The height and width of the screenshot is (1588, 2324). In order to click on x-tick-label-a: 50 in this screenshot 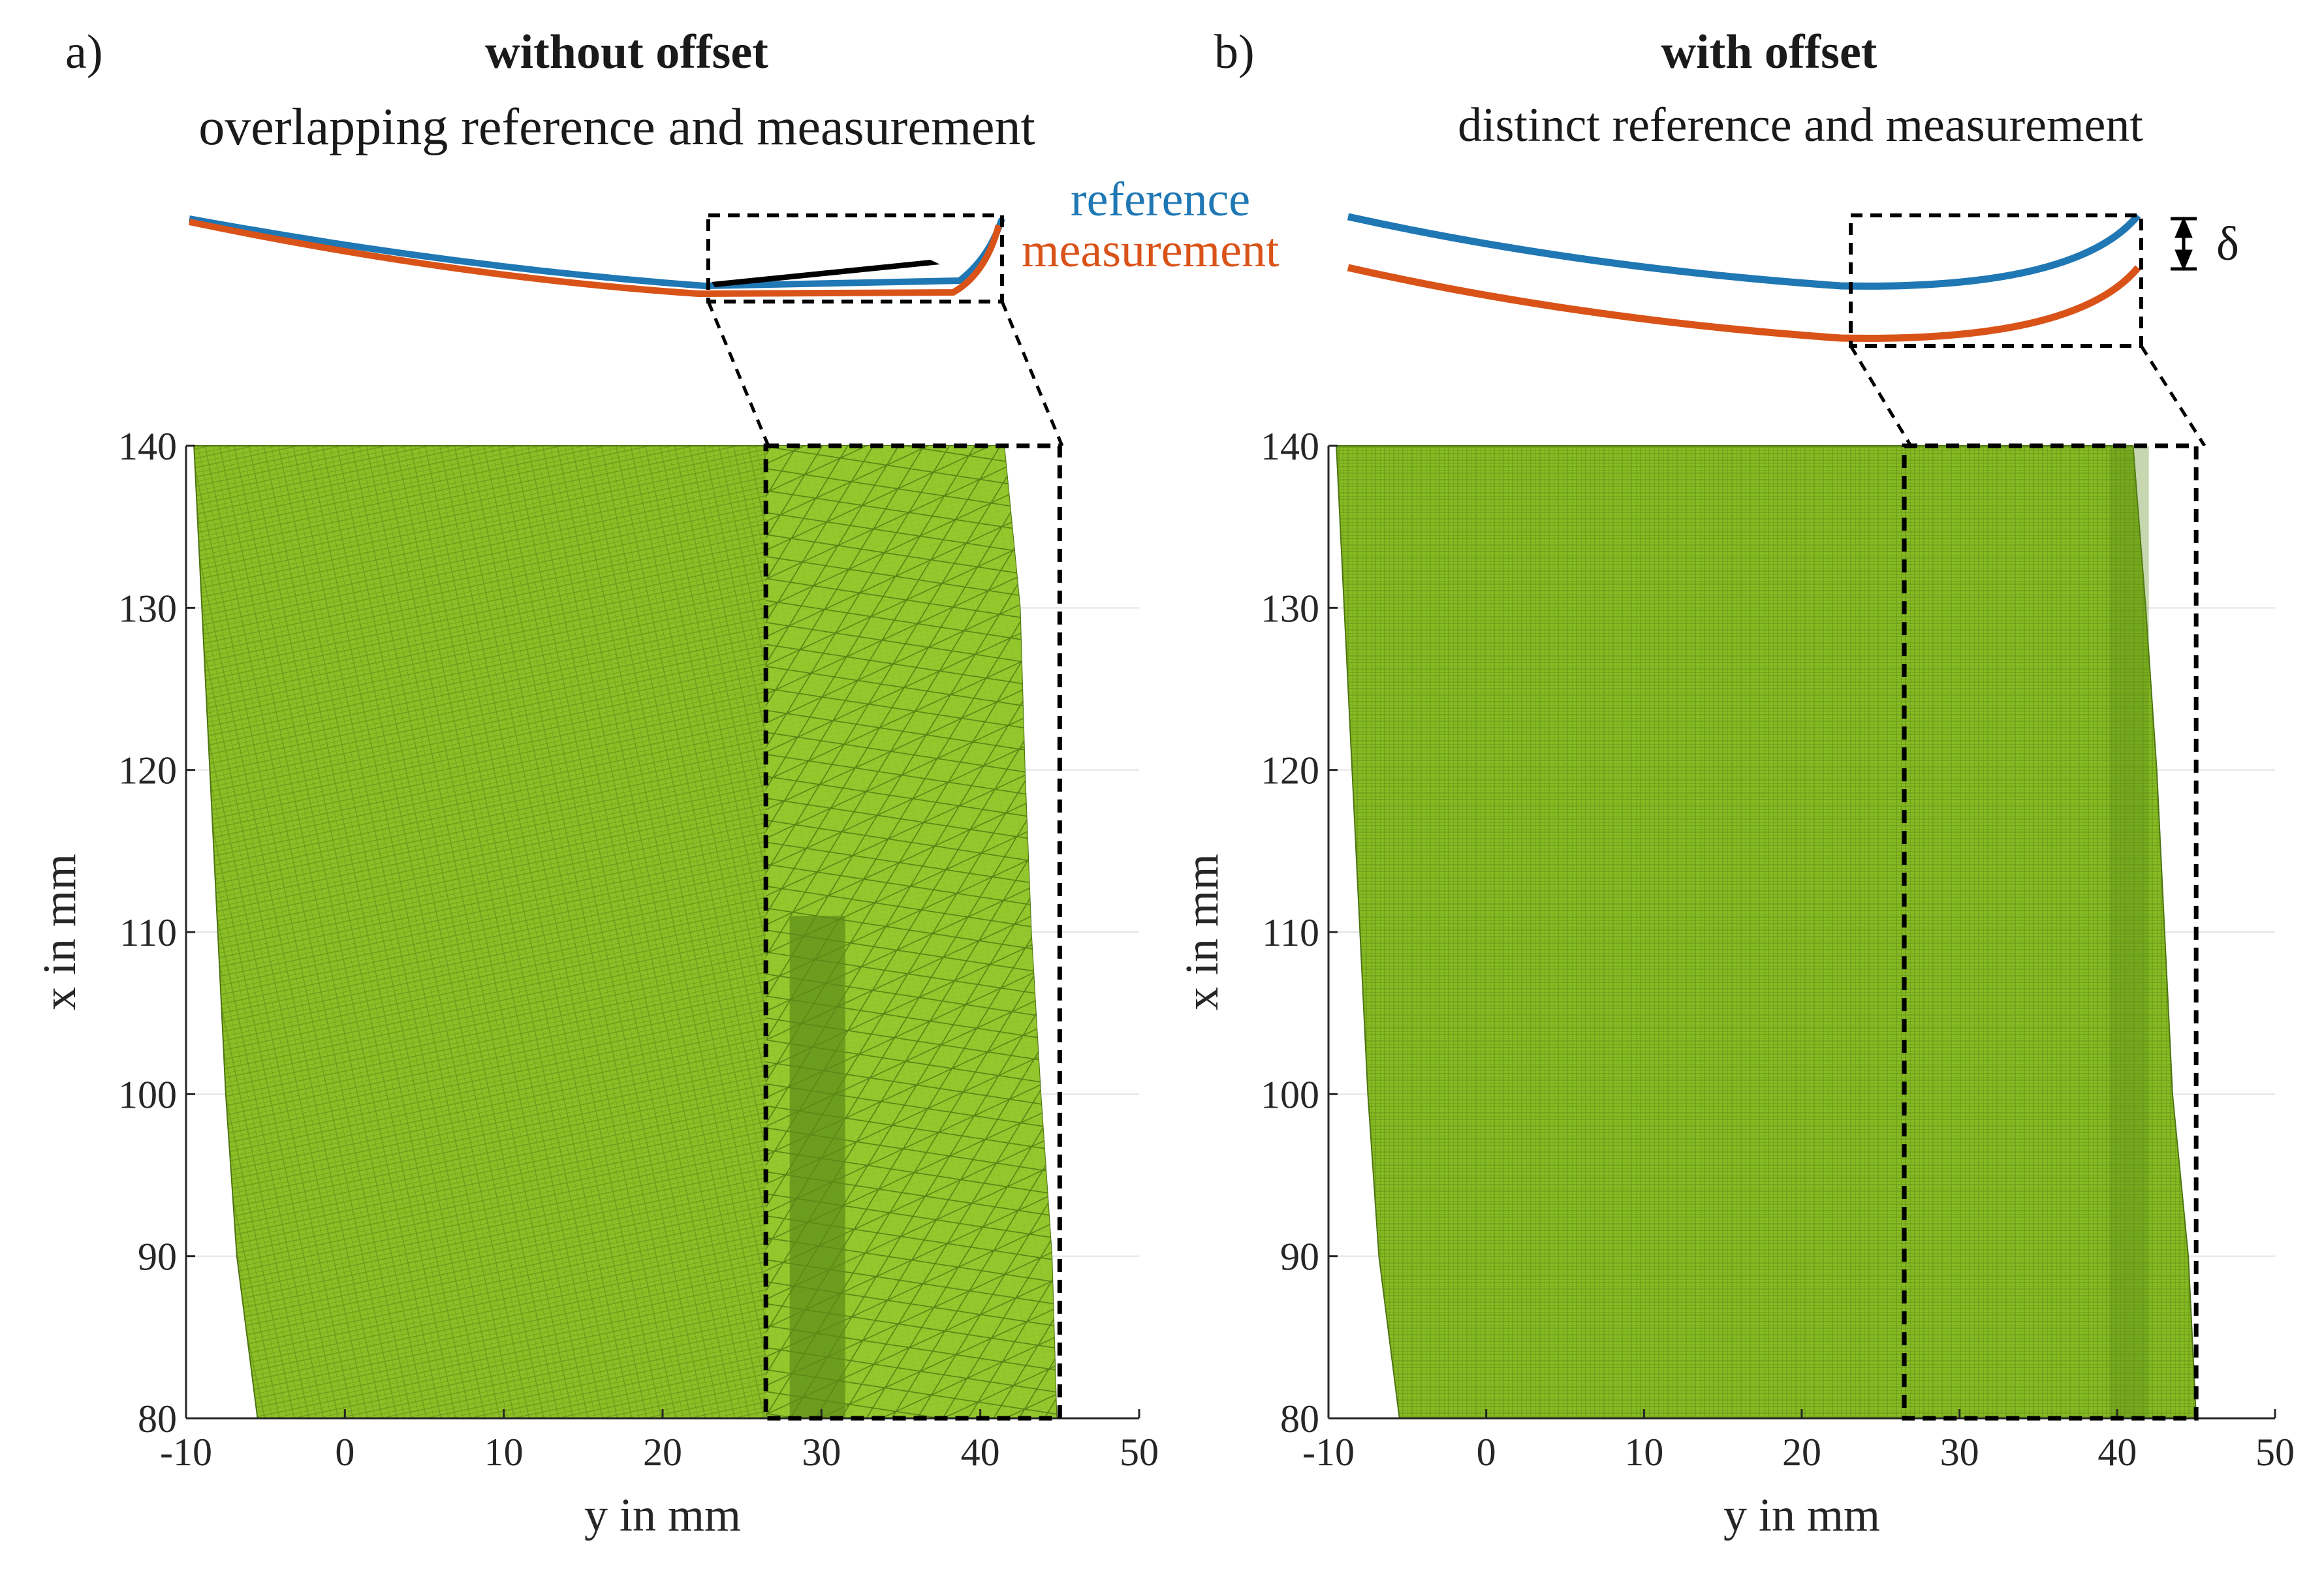, I will do `click(1139, 1452)`.